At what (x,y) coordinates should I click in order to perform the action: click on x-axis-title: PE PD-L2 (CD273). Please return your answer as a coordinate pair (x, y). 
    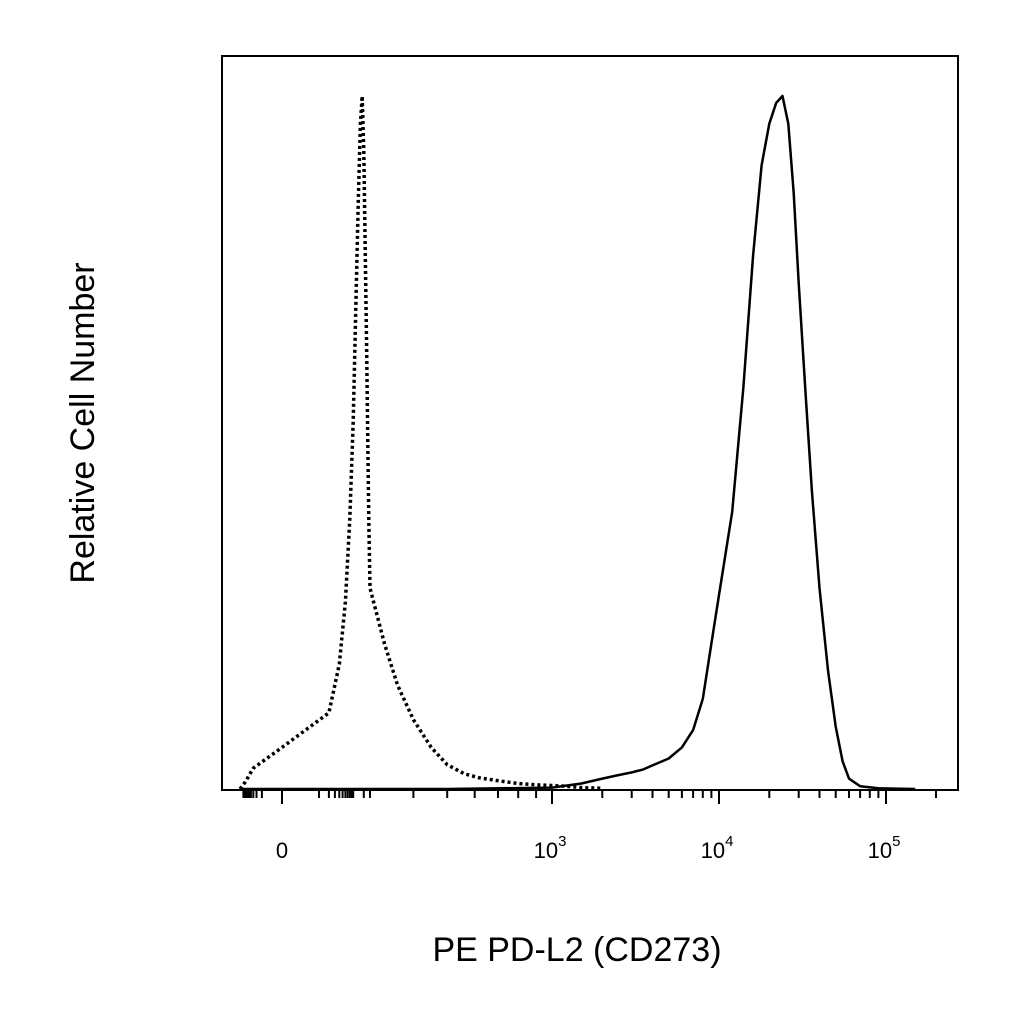
    Looking at the image, I should click on (576, 950).